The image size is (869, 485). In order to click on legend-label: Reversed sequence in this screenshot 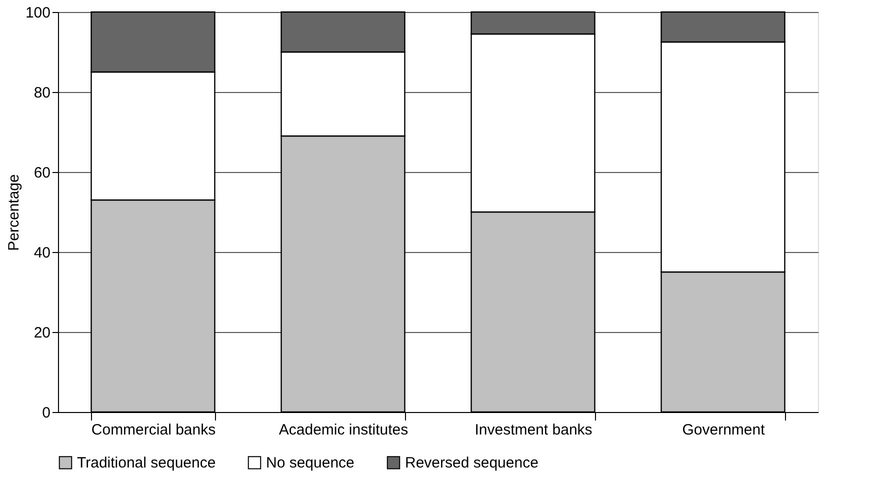, I will do `click(471, 463)`.